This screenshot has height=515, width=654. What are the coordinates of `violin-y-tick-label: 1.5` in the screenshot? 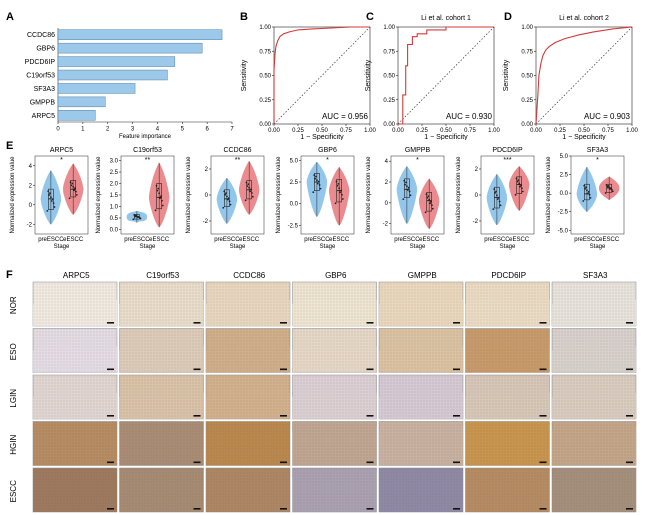 It's located at (114, 196).